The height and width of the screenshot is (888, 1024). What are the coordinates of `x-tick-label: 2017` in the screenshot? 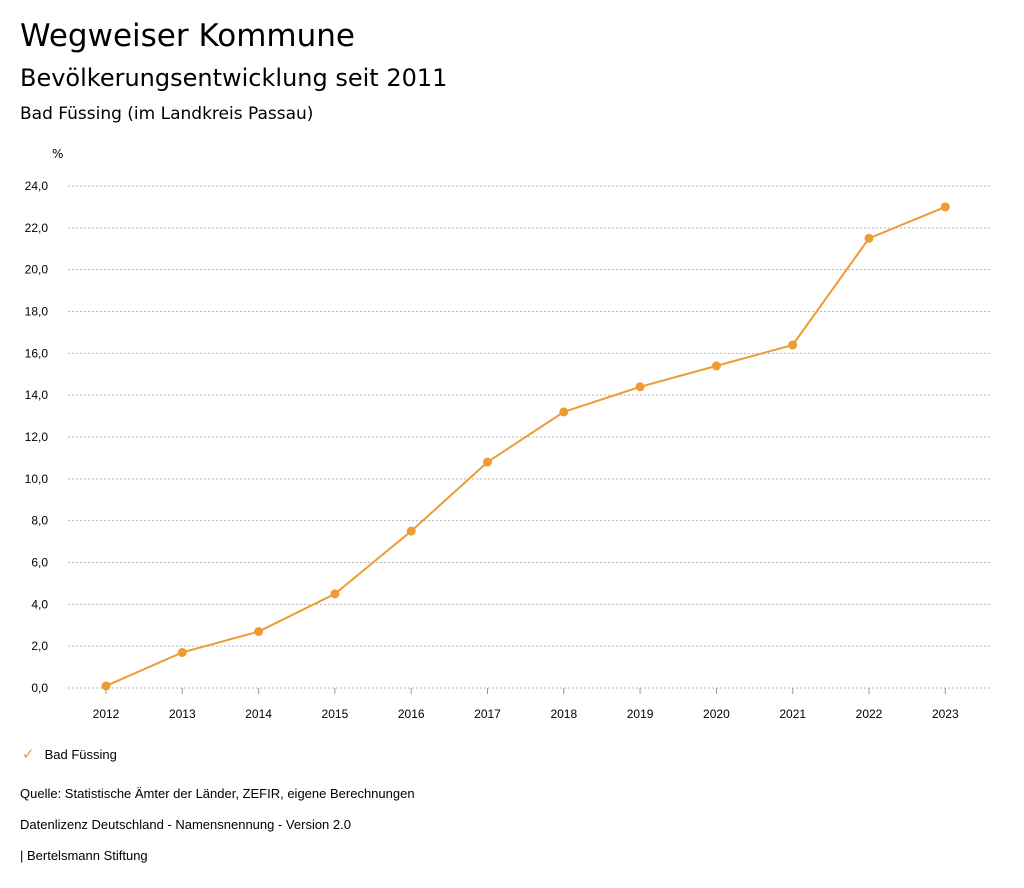 It's located at (487, 714).